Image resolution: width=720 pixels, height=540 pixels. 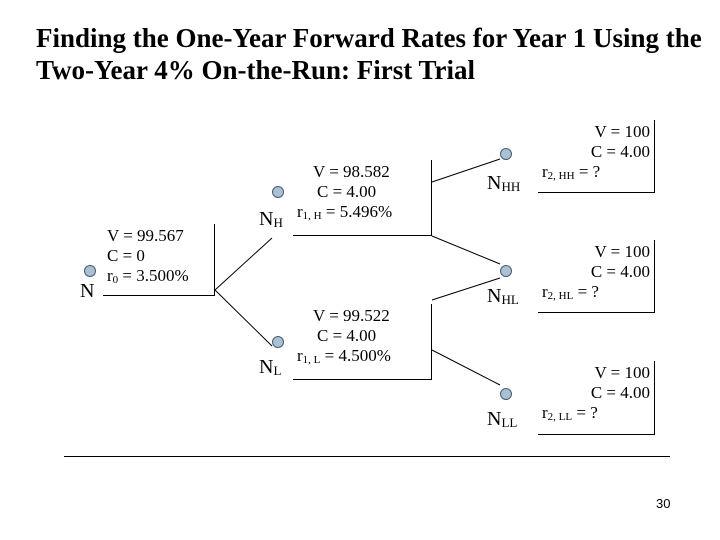 I want to click on node-nhl-rate: r2, HL = ?, so click(x=570, y=292).